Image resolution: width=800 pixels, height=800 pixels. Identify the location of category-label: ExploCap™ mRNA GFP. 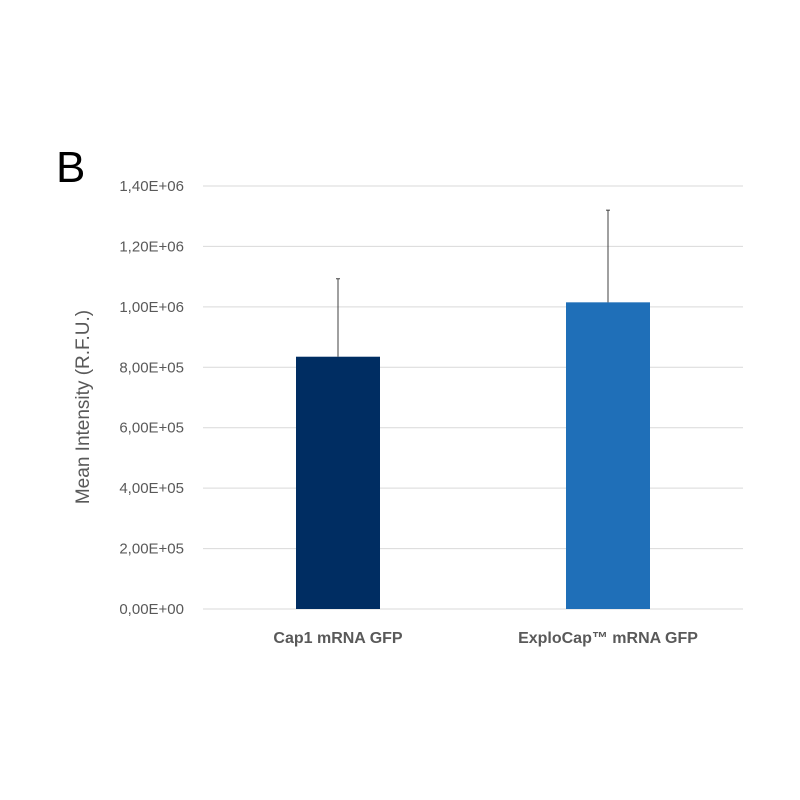
(608, 638).